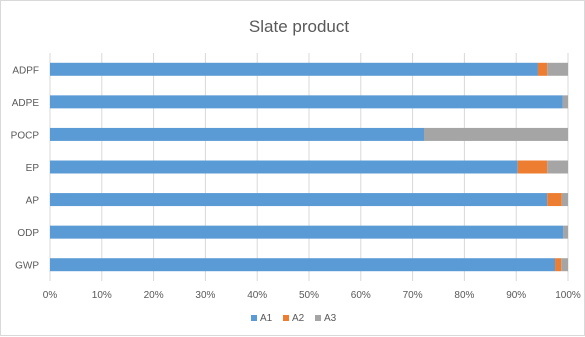 Image resolution: width=585 pixels, height=337 pixels. What do you see at coordinates (565, 102) in the screenshot?
I see `bar-adpe-a3` at bounding box center [565, 102].